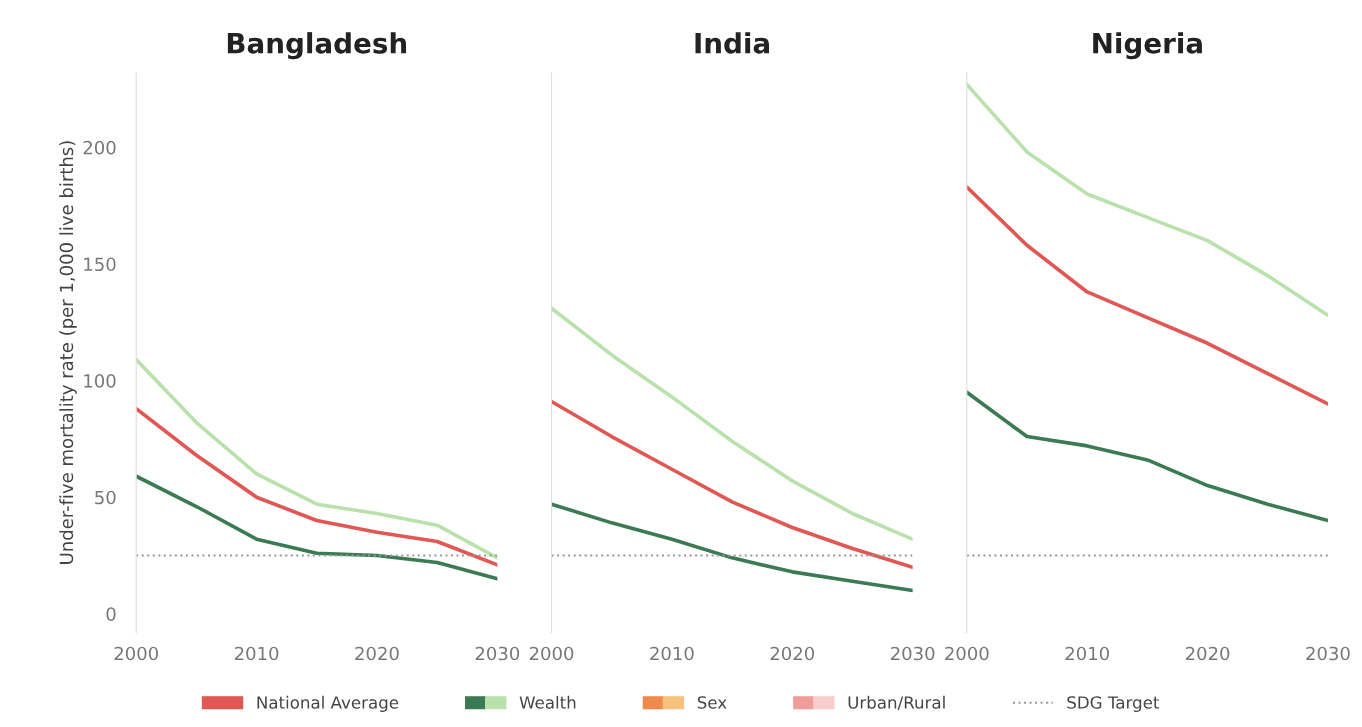 The height and width of the screenshot is (727, 1362). What do you see at coordinates (105, 497) in the screenshot?
I see `y-tick-label: 50` at bounding box center [105, 497].